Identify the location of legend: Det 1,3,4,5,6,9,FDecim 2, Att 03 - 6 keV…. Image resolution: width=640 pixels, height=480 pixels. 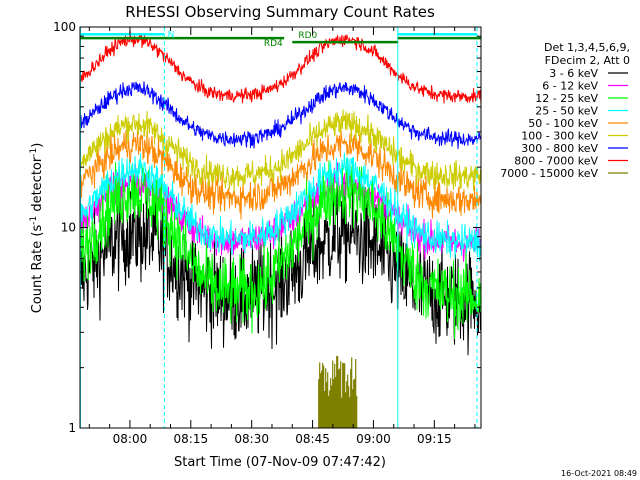
(565, 110).